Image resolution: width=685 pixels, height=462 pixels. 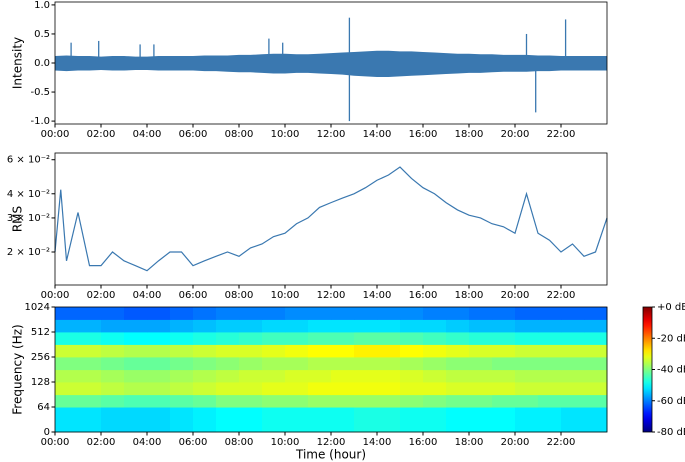 What do you see at coordinates (285, 295) in the screenshot?
I see `x-tick-label: 10:00` at bounding box center [285, 295].